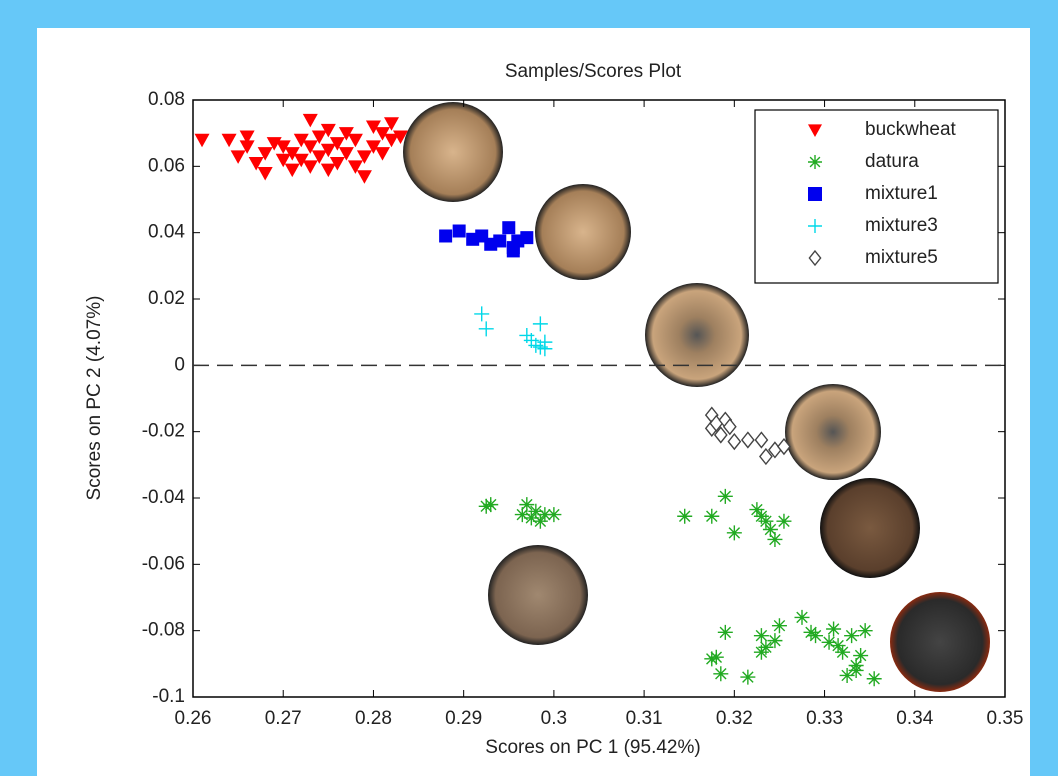  I want to click on x-tick-label: 0.27, so click(283, 718).